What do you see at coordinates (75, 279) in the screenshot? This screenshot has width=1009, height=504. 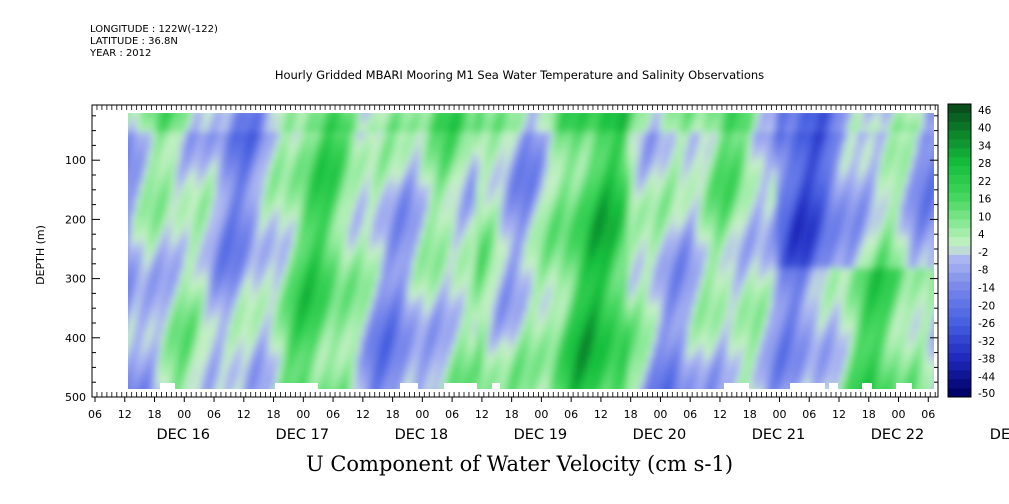 I see `y-tick-label: 300` at bounding box center [75, 279].